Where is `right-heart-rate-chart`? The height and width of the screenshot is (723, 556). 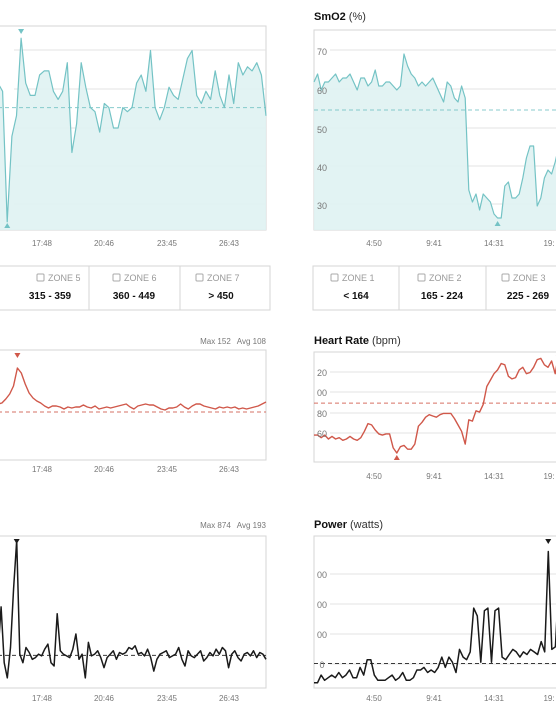 right-heart-rate-chart is located at coordinates (434, 407).